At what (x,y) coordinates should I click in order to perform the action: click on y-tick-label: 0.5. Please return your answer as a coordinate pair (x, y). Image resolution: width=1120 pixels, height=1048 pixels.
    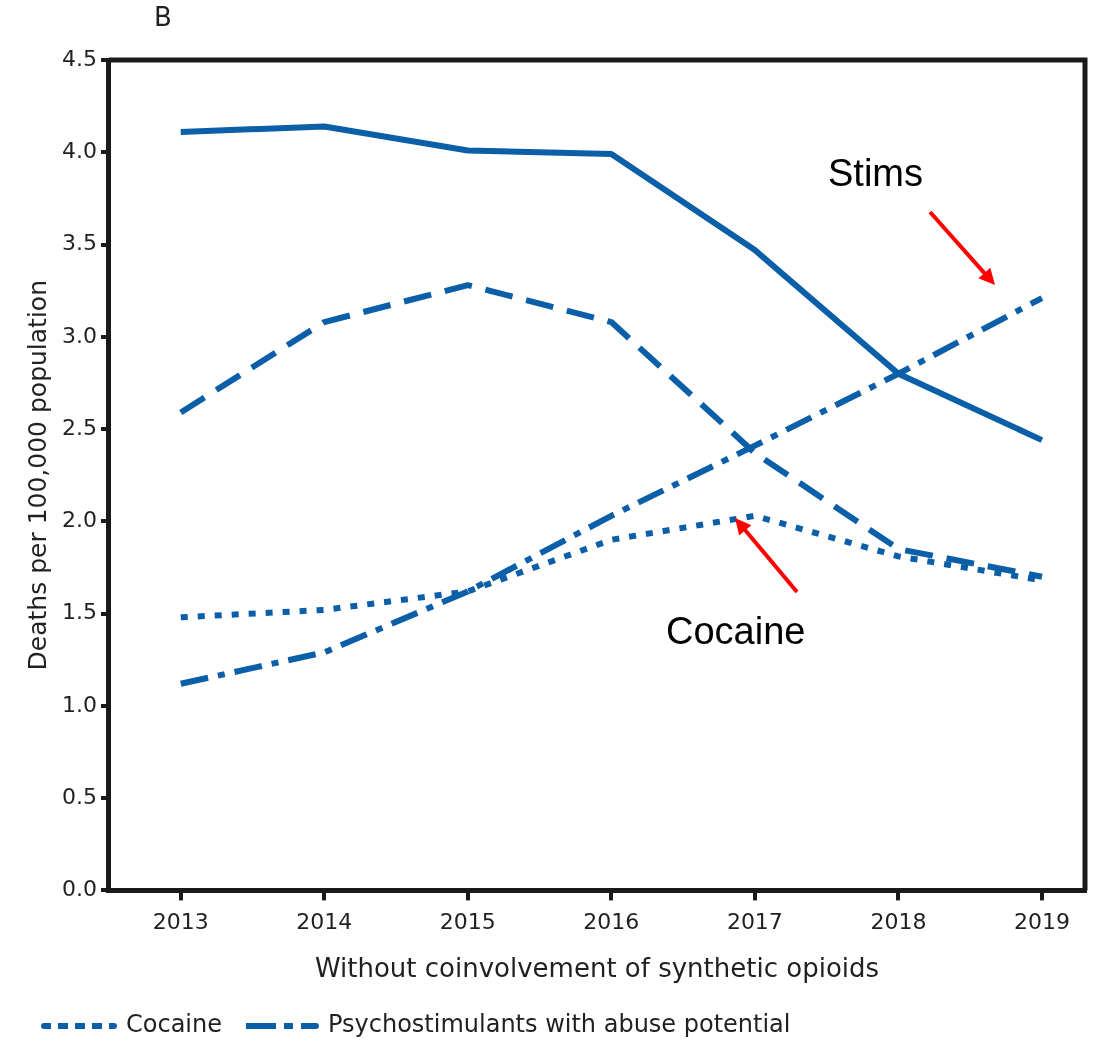
    Looking at the image, I should click on (79, 796).